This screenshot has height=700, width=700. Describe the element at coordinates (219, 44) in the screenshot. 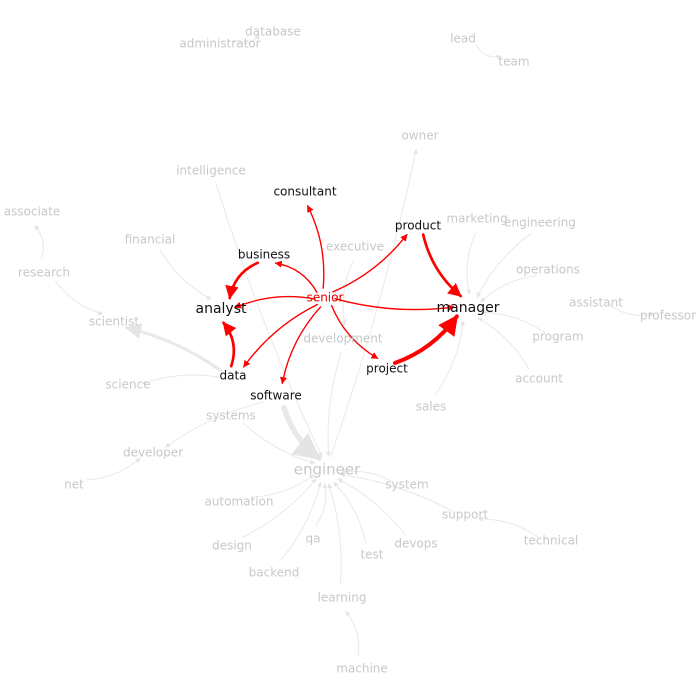

I see `node-administrator: administrator` at that location.